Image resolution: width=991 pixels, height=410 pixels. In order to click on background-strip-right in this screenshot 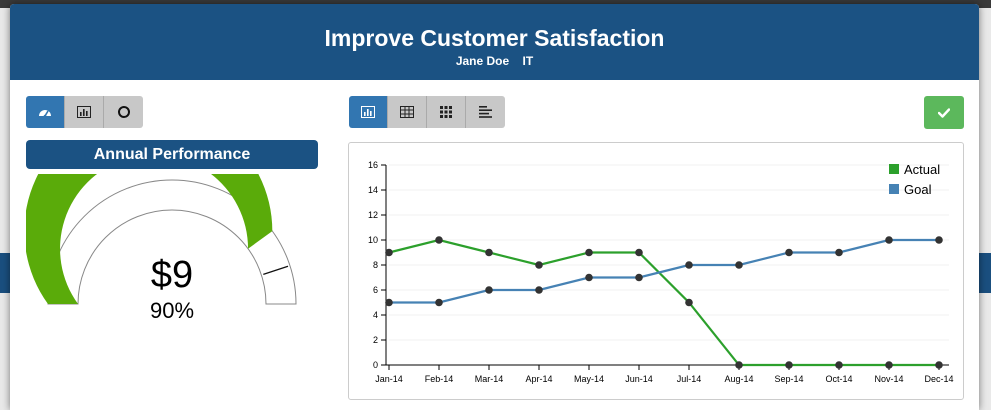, I will do `click(985, 273)`.